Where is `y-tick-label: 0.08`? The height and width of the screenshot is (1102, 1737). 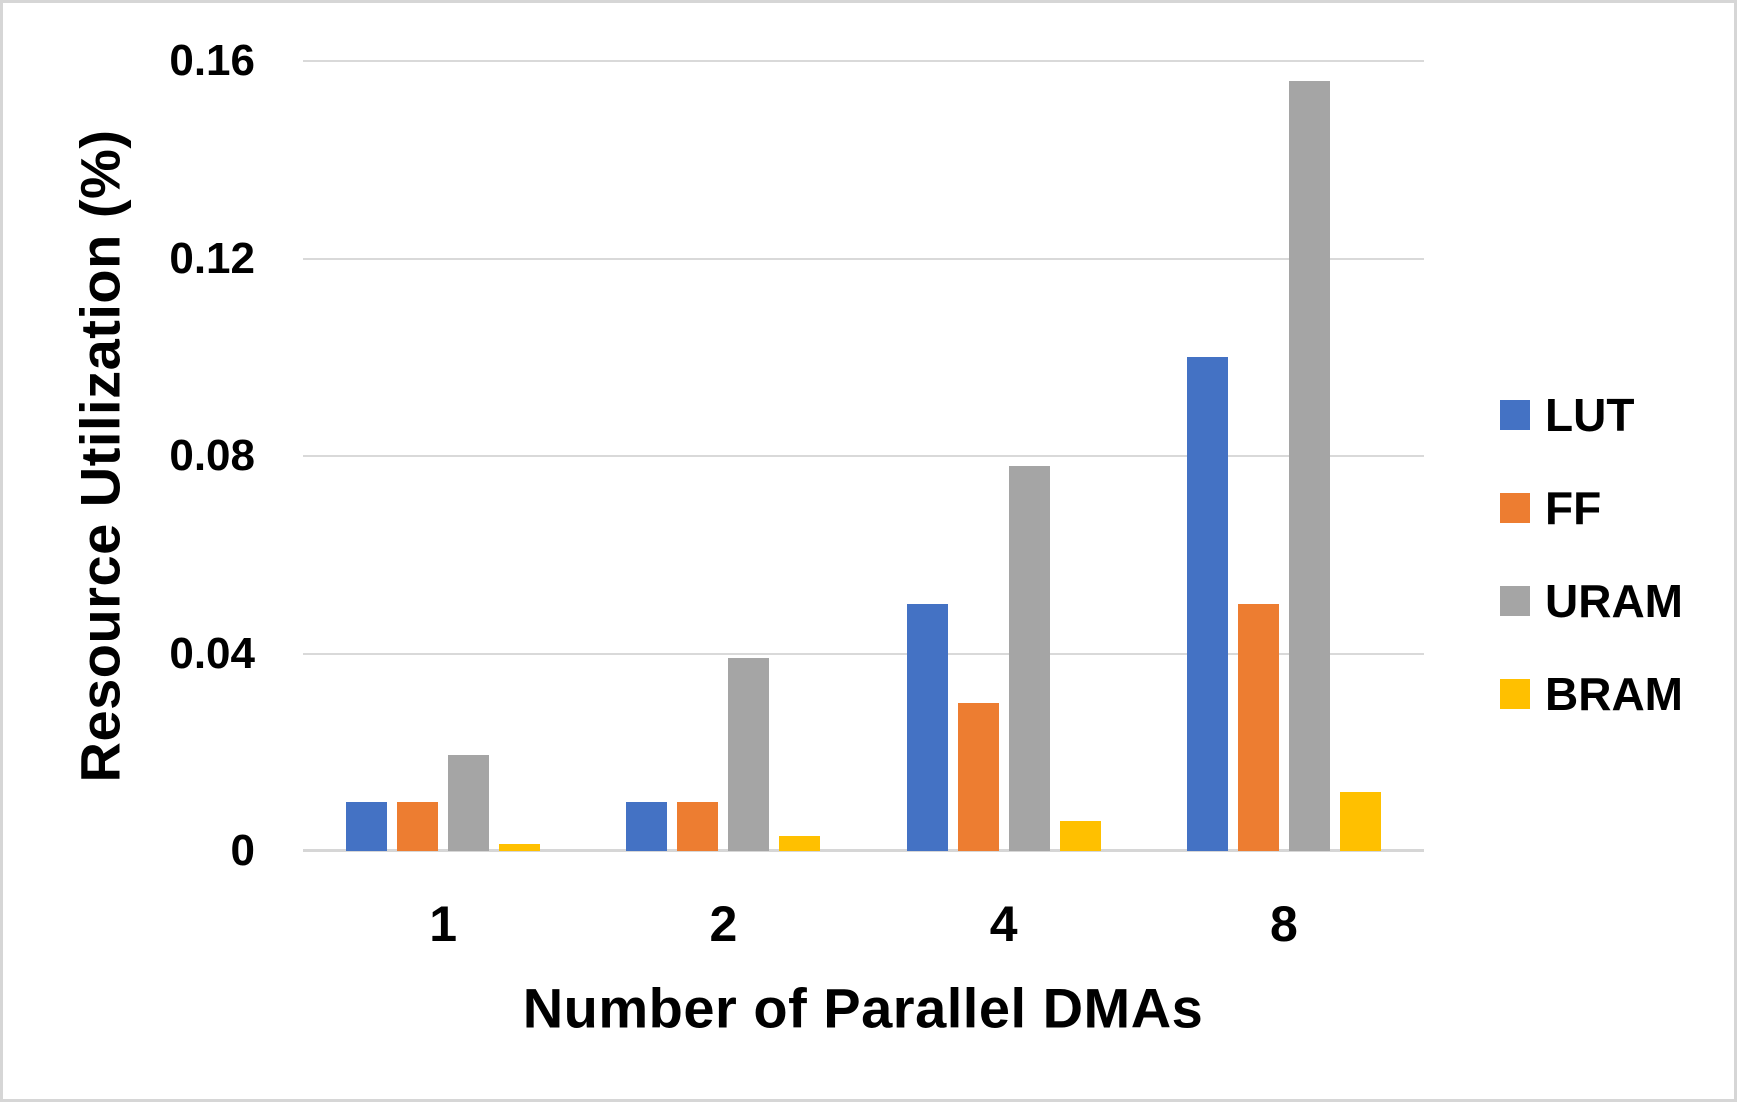
y-tick-label: 0.08 is located at coordinates (212, 455).